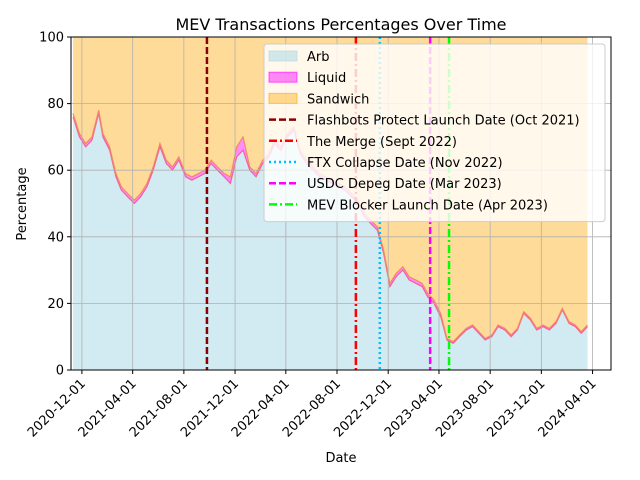  What do you see at coordinates (51, 38) in the screenshot?
I see `y-tick-label: 100` at bounding box center [51, 38].